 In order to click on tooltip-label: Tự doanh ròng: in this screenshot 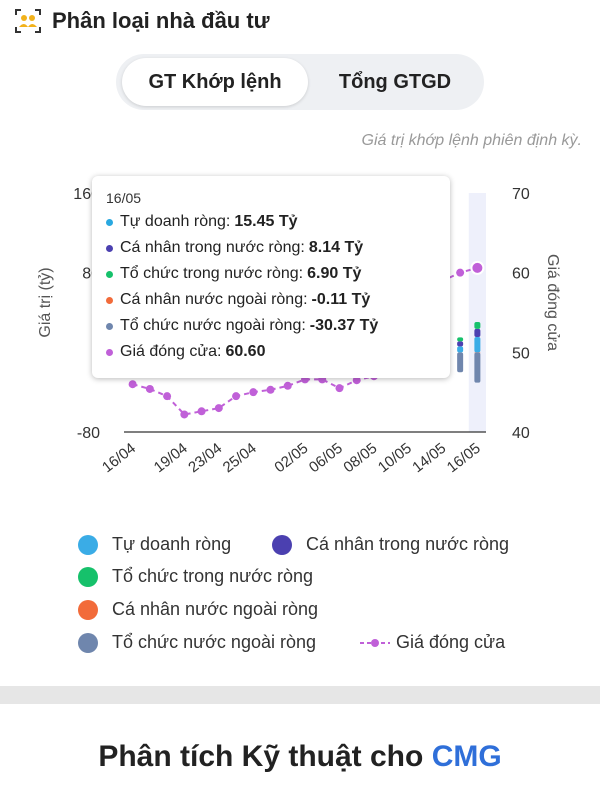, I will do `click(175, 221)`.